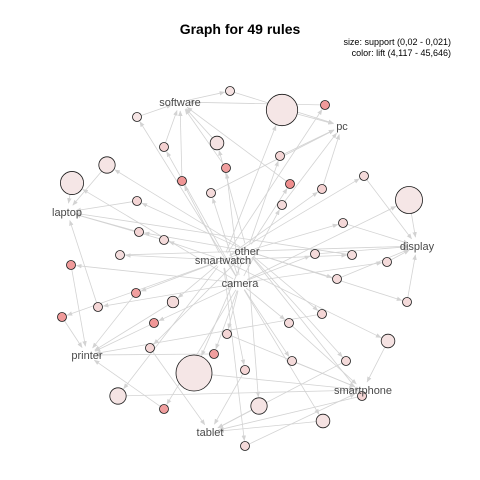 Image resolution: width=480 pixels, height=480 pixels. Describe the element at coordinates (401, 53) in the screenshot. I see `legend-color: color: lift (4,117 - 45,646)` at that location.